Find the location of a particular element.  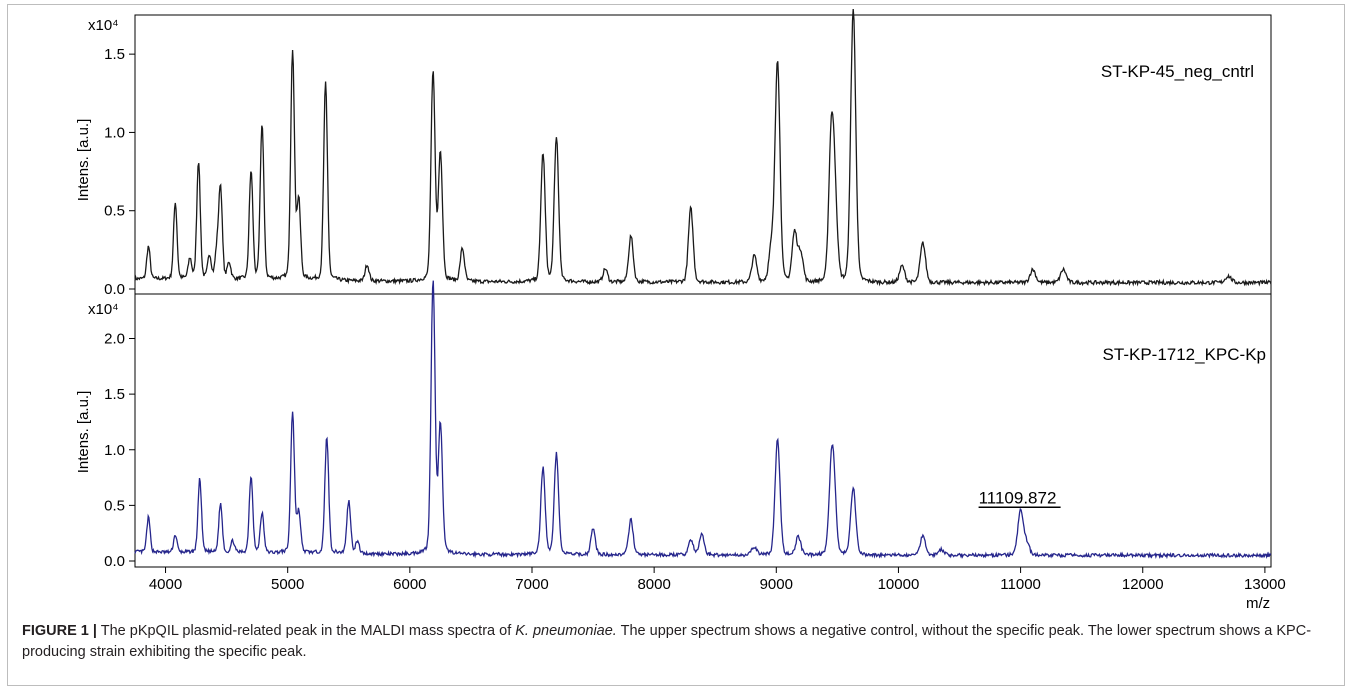

x-tick-label: 13000 is located at coordinates (1265, 584).